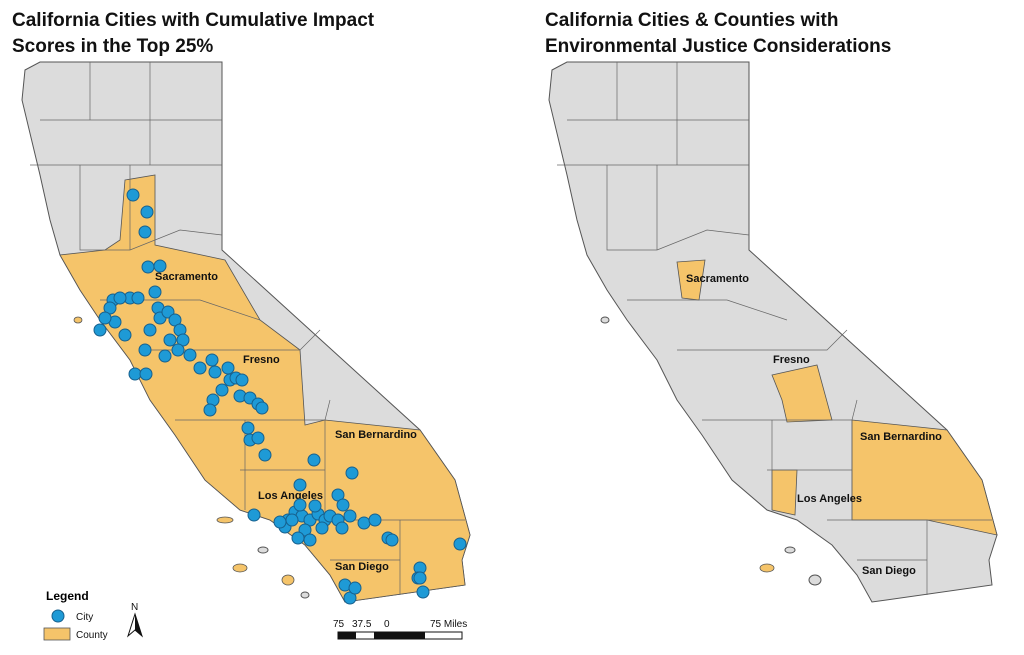  I want to click on legend: Legend City County, so click(75, 615).